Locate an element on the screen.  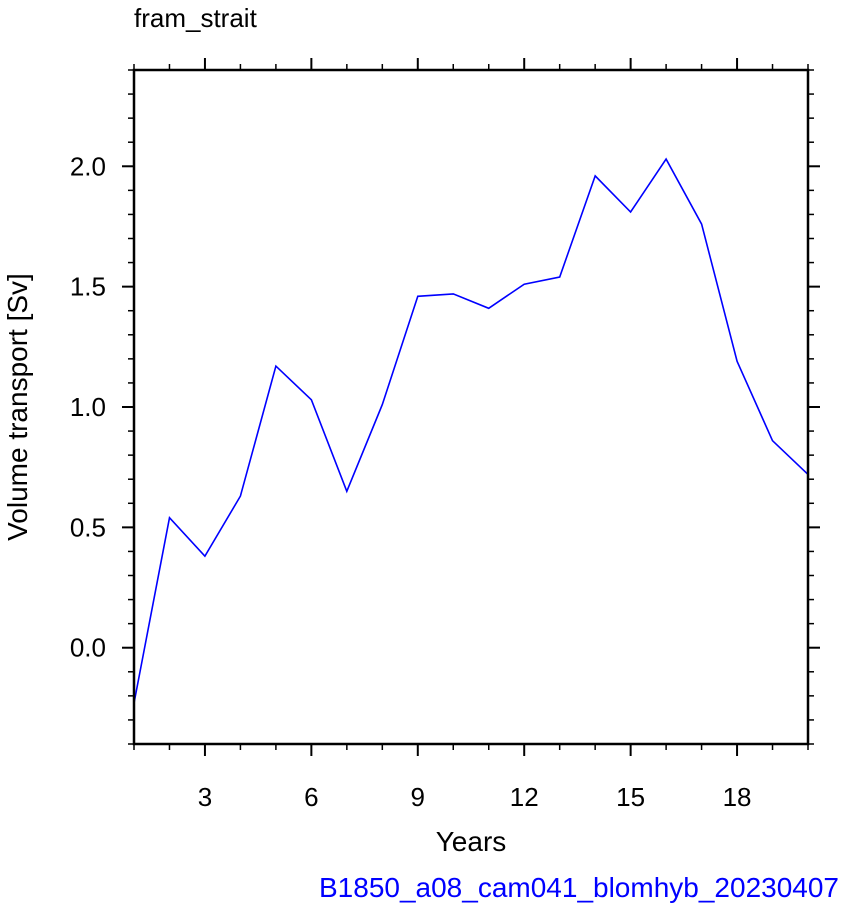
y-tick-label: 2.0 is located at coordinates (88, 166).